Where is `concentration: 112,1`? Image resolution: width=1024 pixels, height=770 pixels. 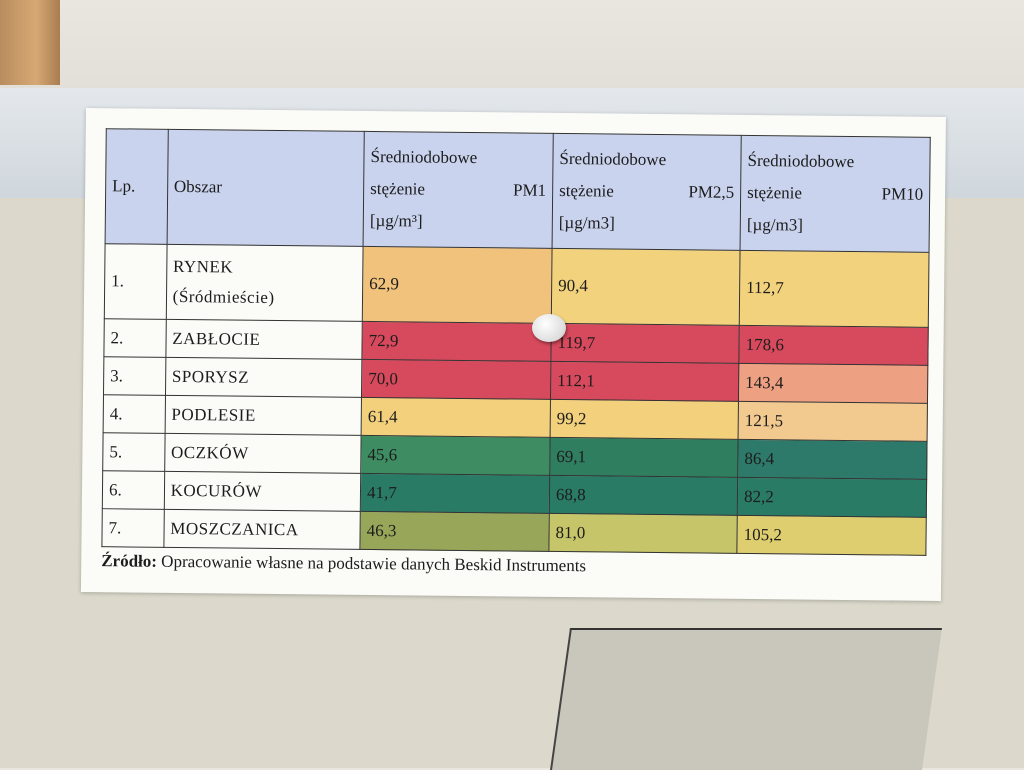 concentration: 112,1 is located at coordinates (644, 381).